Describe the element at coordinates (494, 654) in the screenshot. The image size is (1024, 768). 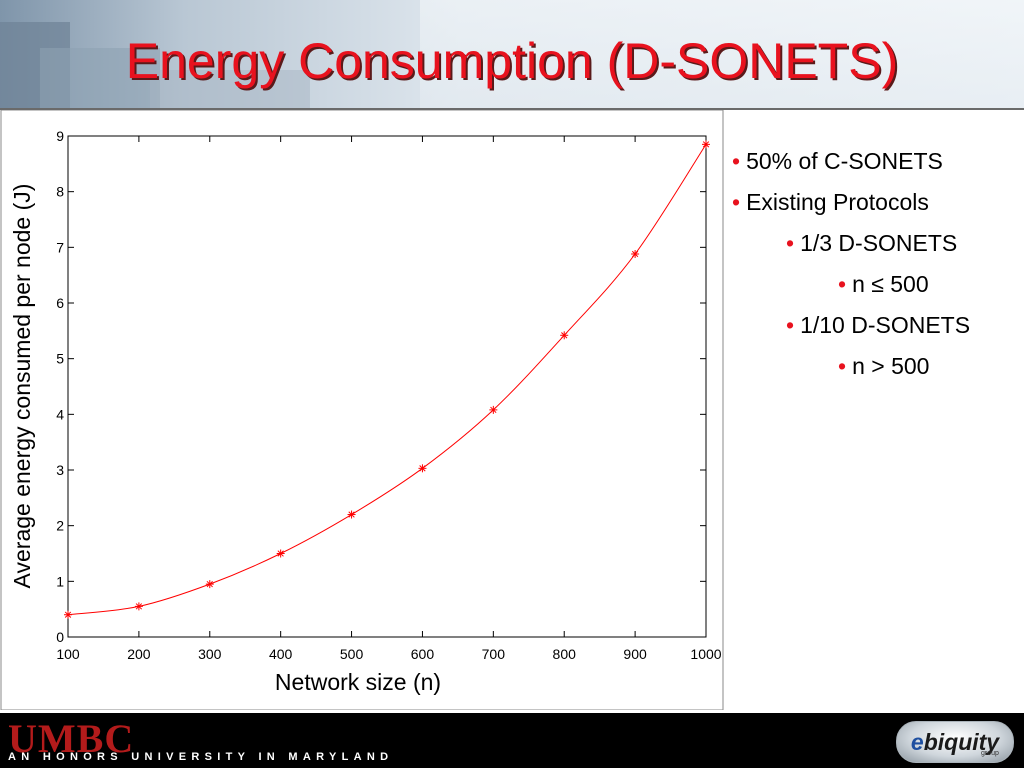
I see `x-tick-label: 700` at that location.